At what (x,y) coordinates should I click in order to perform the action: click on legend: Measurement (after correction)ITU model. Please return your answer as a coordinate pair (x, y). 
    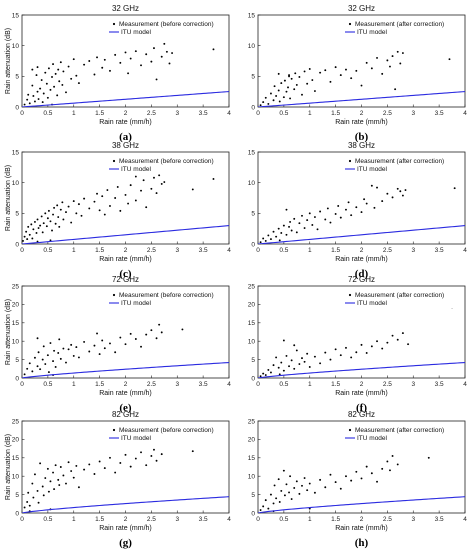
    Looking at the image, I should click on (403, 28).